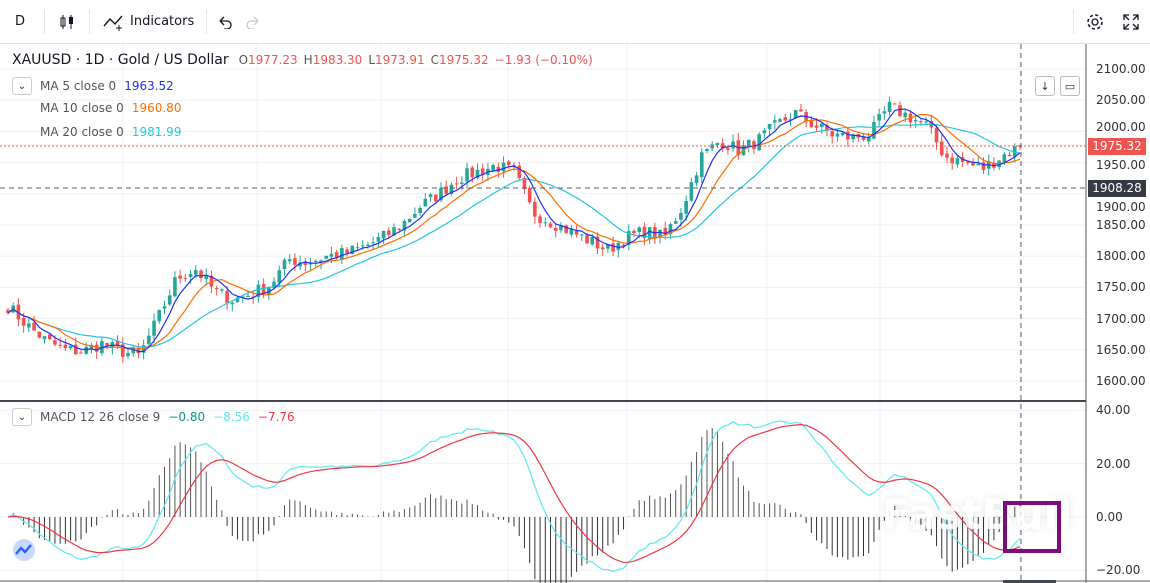 This screenshot has height=583, width=1150. What do you see at coordinates (82, 108) in the screenshot?
I see `ma10-label: MA 10 close 0` at bounding box center [82, 108].